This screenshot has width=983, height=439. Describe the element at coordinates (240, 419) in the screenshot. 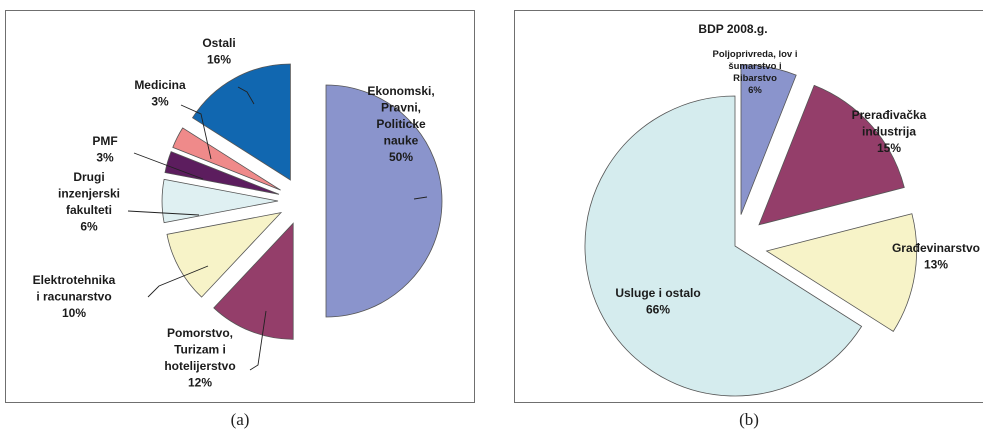

I see `caption-a: (a)` at that location.